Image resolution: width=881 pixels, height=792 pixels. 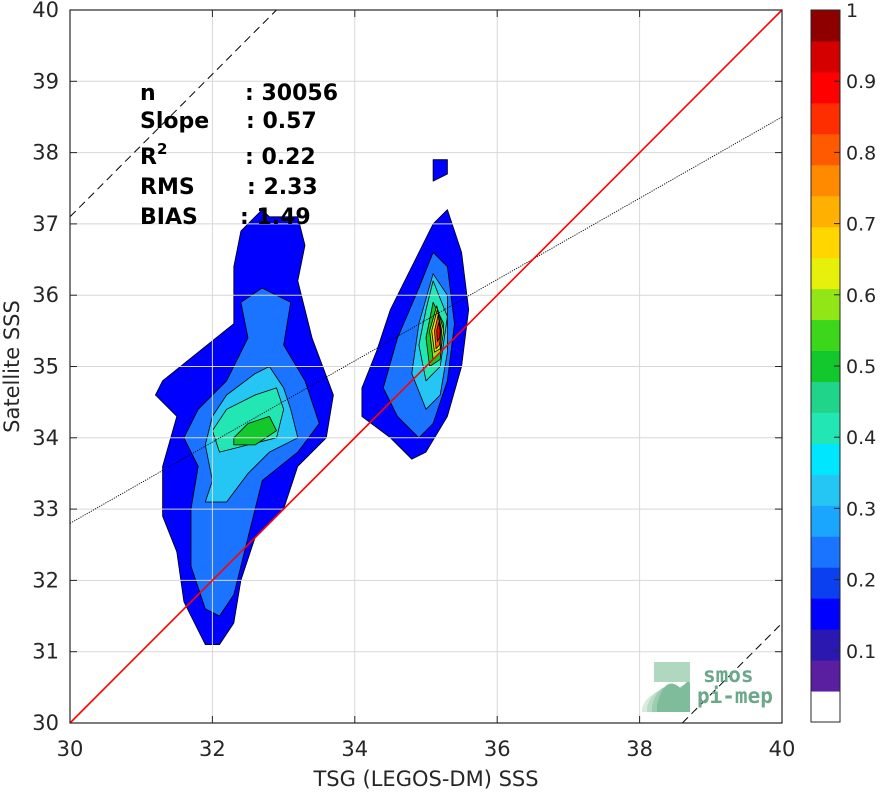 I want to click on x-tick-label: 30, so click(x=70, y=749).